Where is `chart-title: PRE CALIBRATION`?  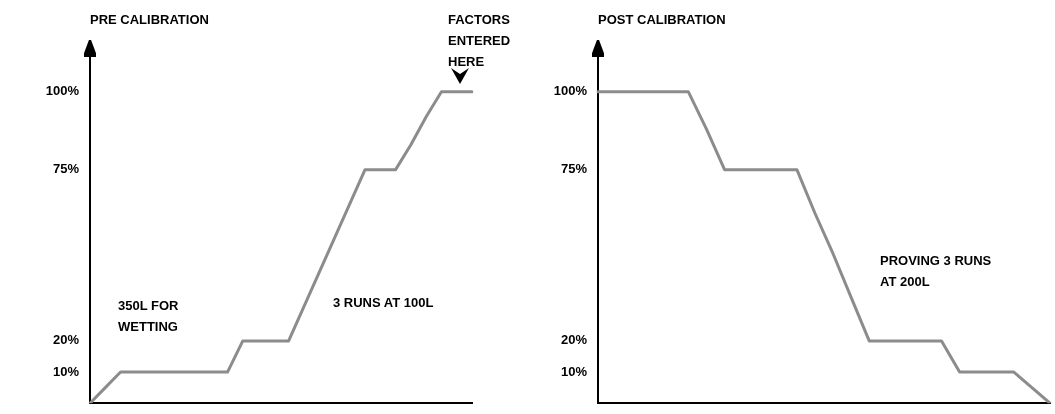 chart-title: PRE CALIBRATION is located at coordinates (149, 20).